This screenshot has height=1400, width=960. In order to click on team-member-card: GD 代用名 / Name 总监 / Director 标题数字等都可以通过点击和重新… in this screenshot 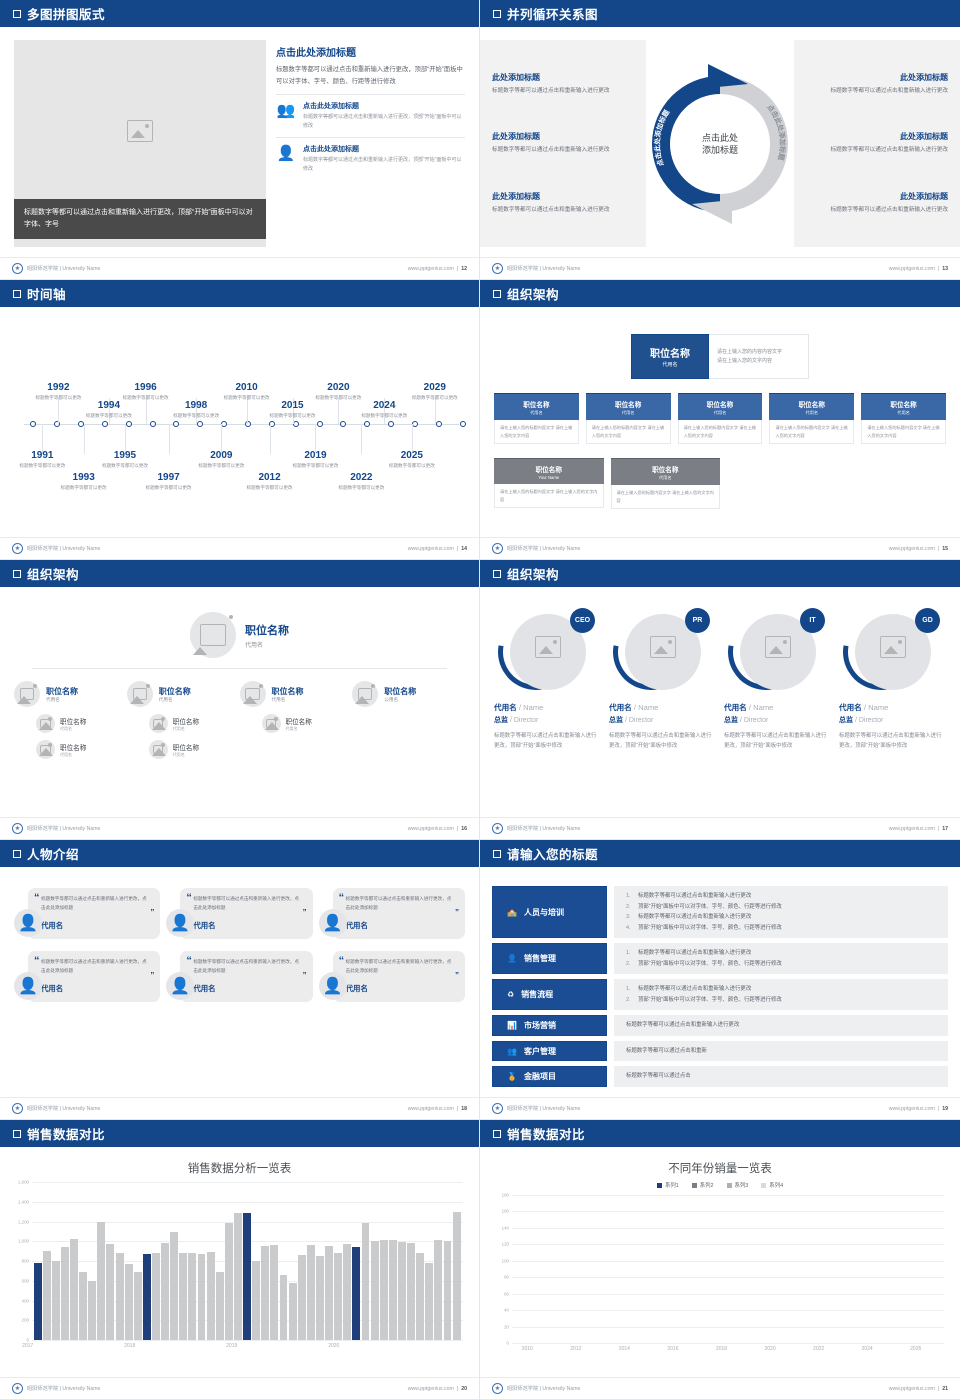, I will do `click(887, 675)`.